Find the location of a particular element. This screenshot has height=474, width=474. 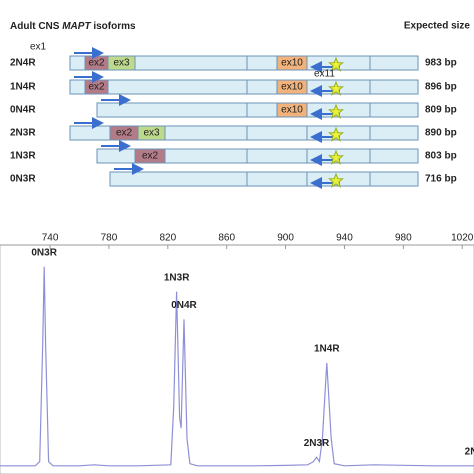

x-tick-label: 740 is located at coordinates (50, 238).